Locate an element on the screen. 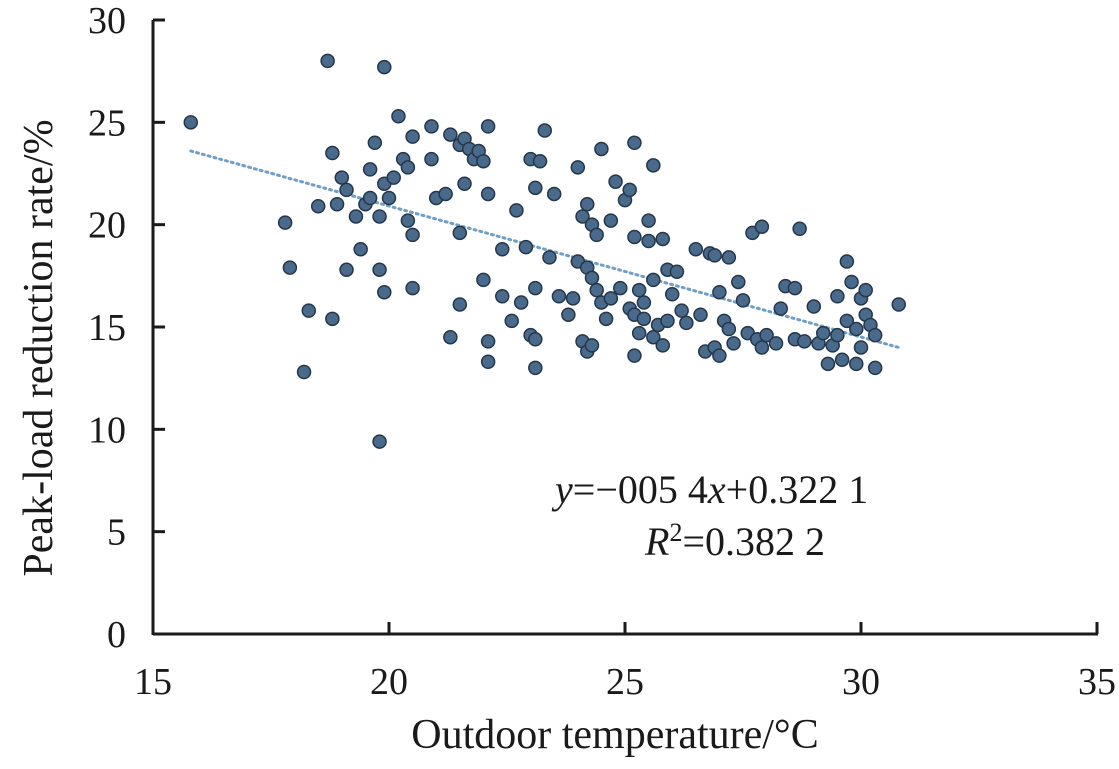  y-tick-label: 30 is located at coordinates (107, 21).